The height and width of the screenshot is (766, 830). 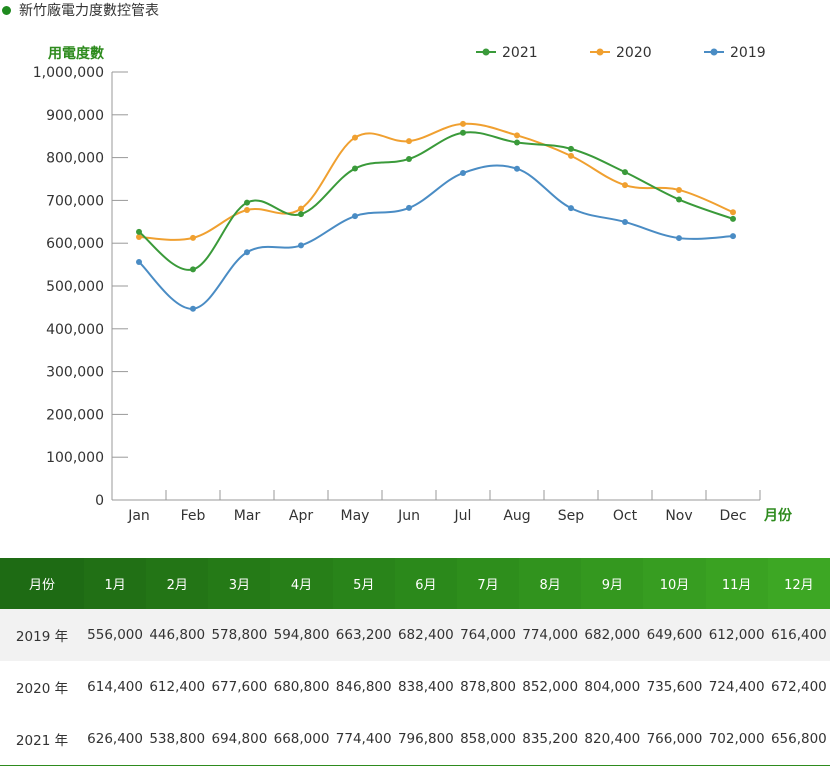 What do you see at coordinates (301, 635) in the screenshot?
I see `table-cell: 594,800` at bounding box center [301, 635].